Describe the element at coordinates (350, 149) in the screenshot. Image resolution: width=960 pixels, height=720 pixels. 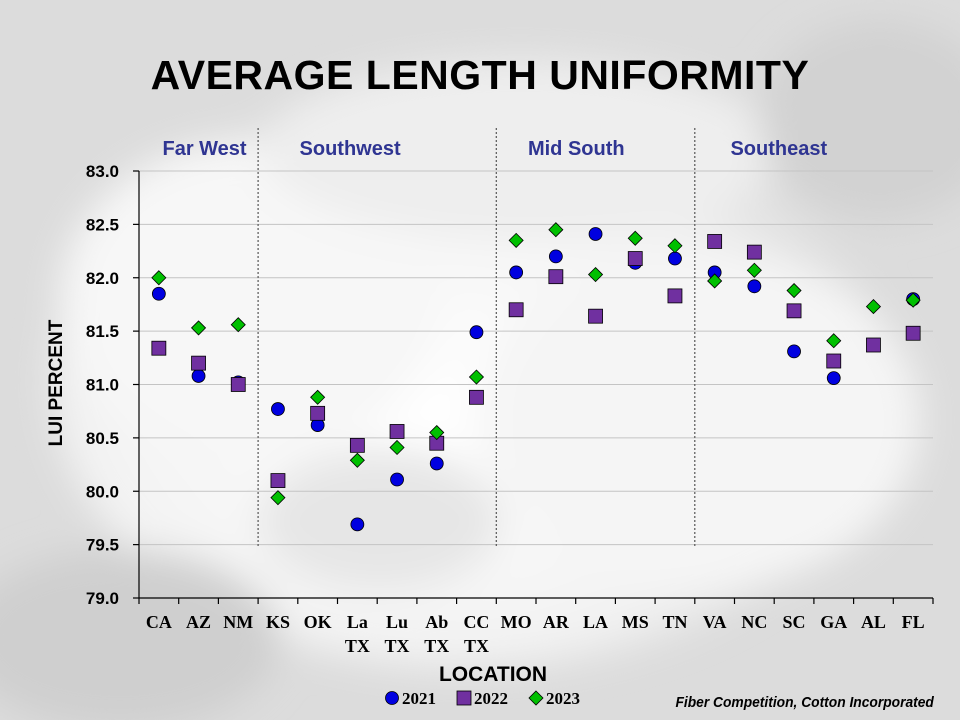
I see `region-label: Southwest` at that location.